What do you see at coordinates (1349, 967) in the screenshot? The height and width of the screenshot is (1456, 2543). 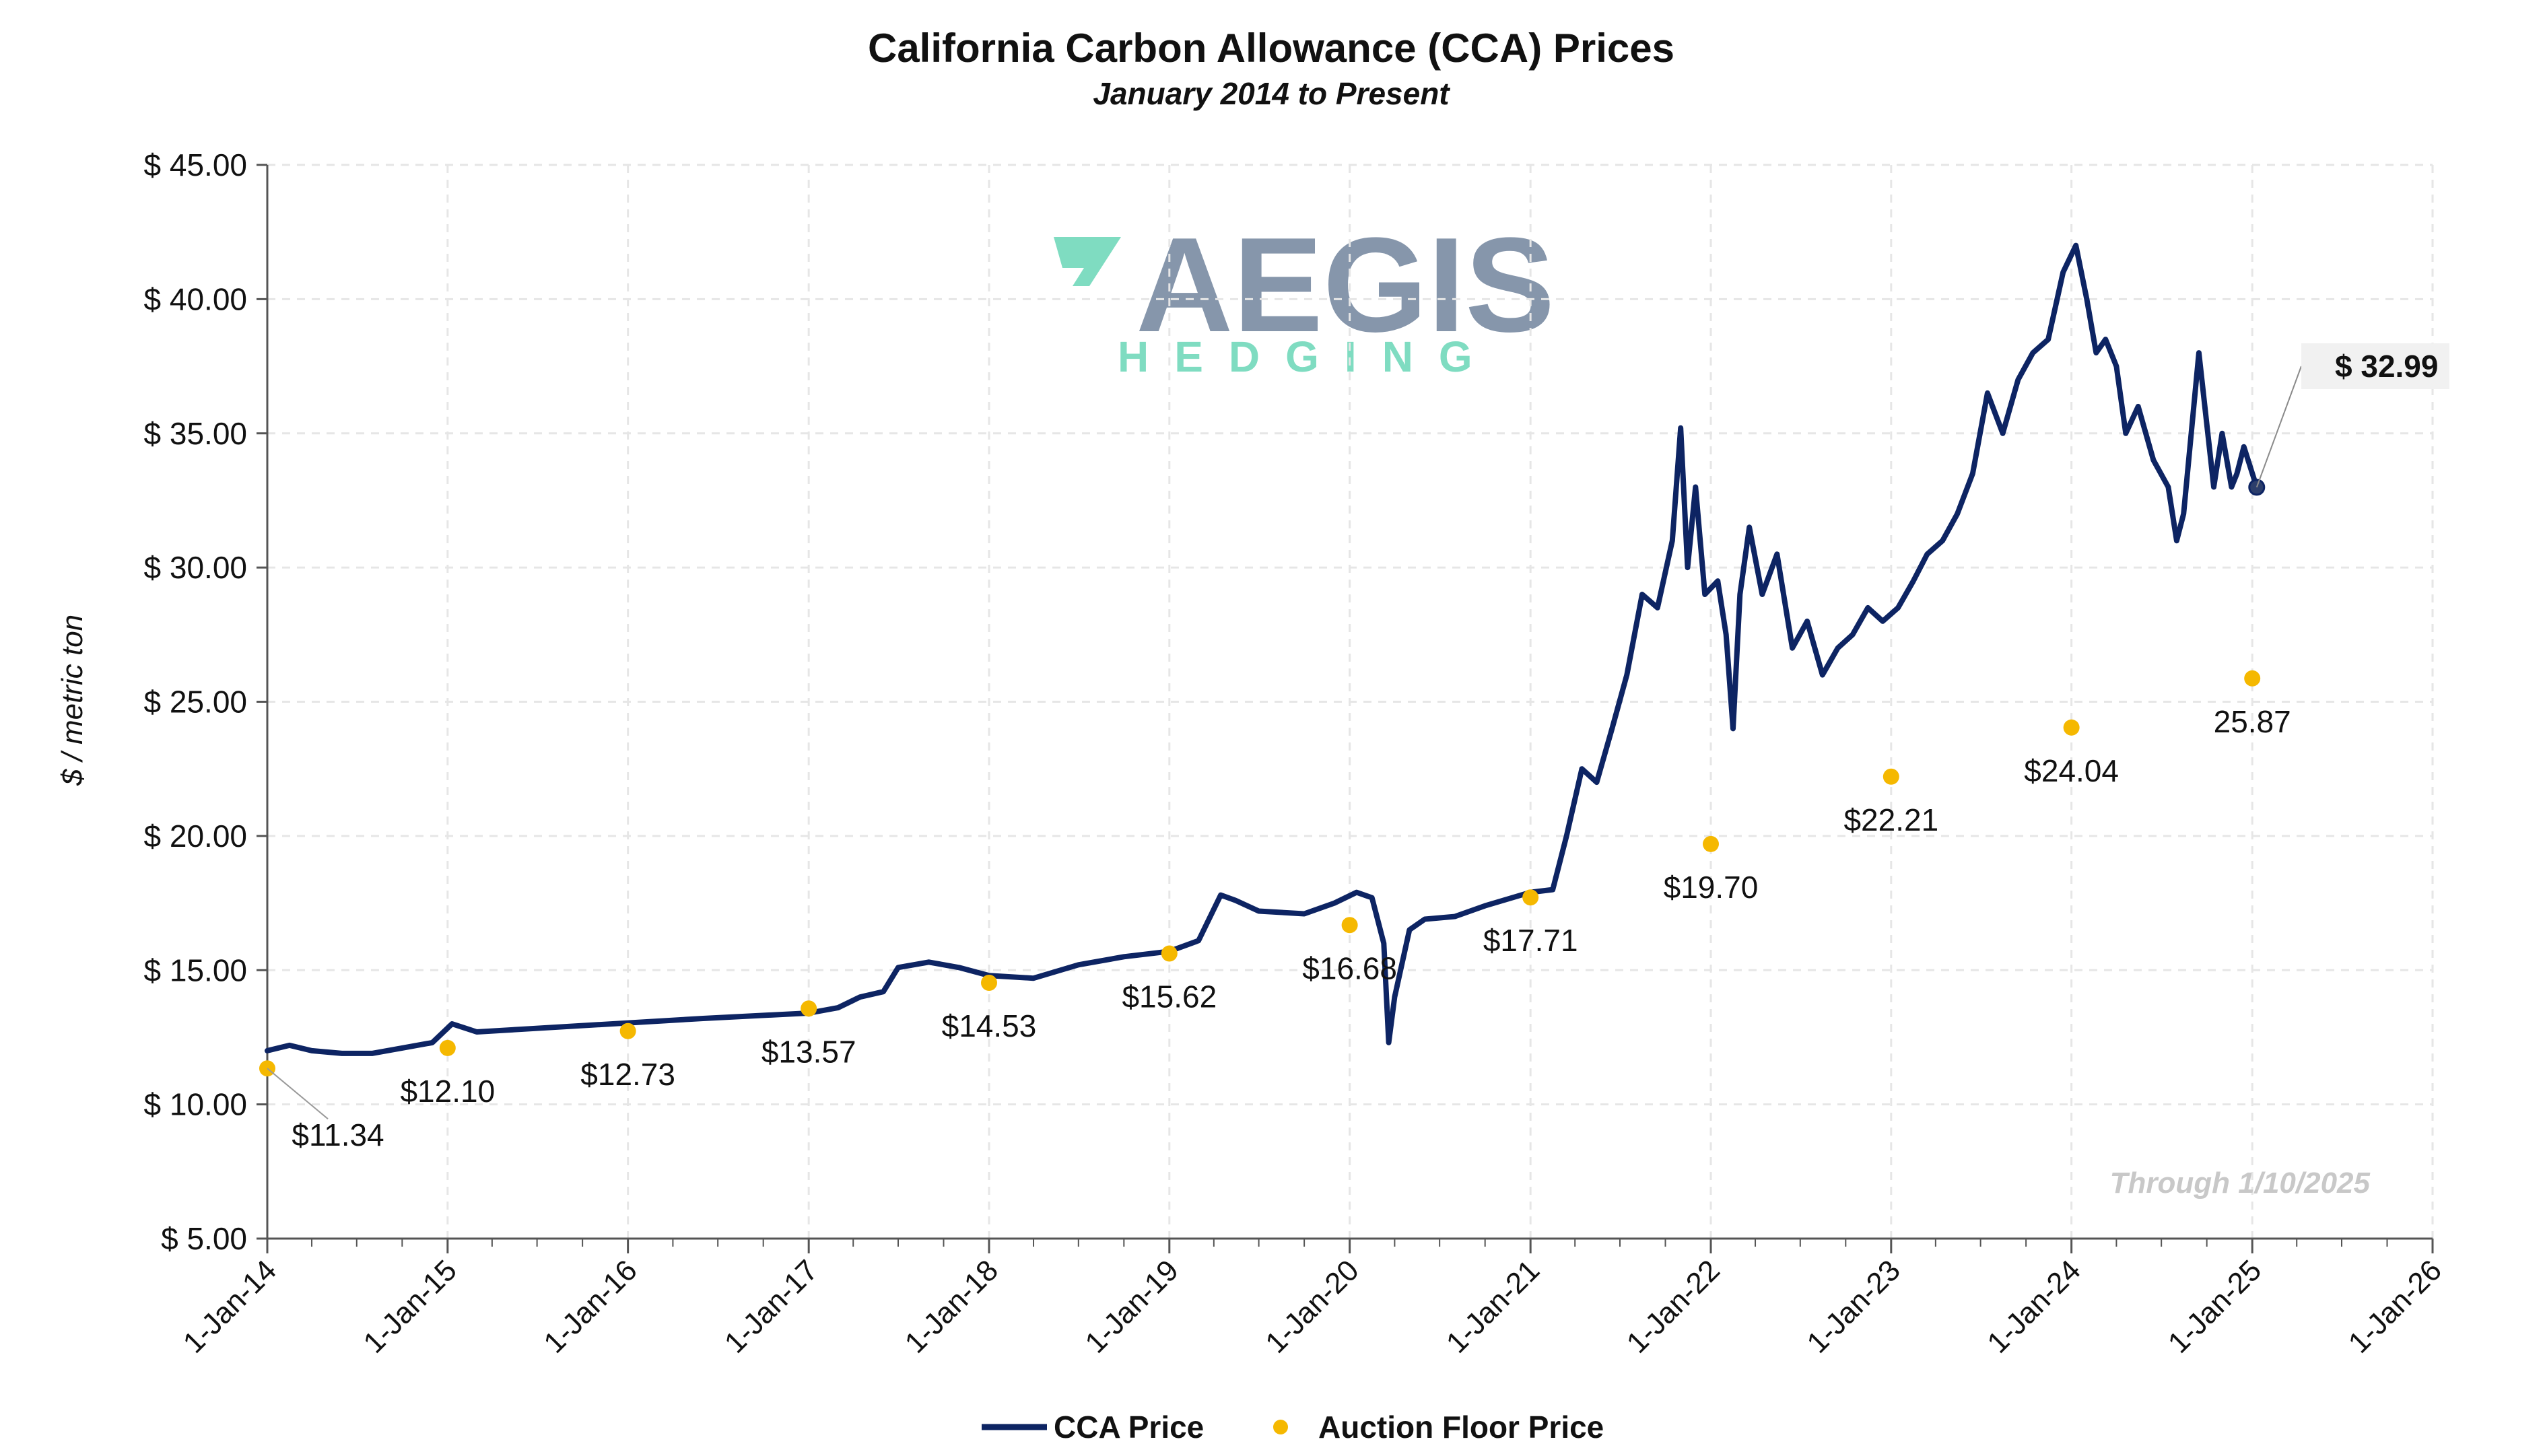 I see `floor-price-label: $16.68` at bounding box center [1349, 967].